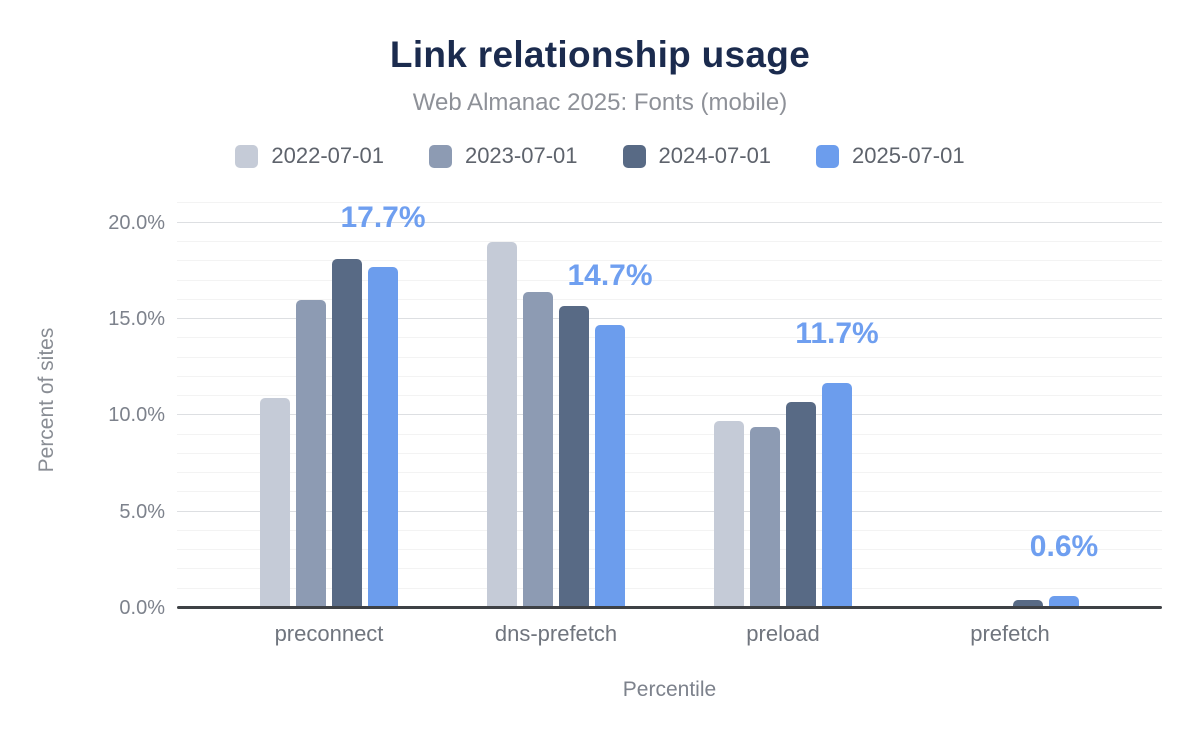  I want to click on legend-item-2024-07-01: 2024-07-01, so click(697, 156).